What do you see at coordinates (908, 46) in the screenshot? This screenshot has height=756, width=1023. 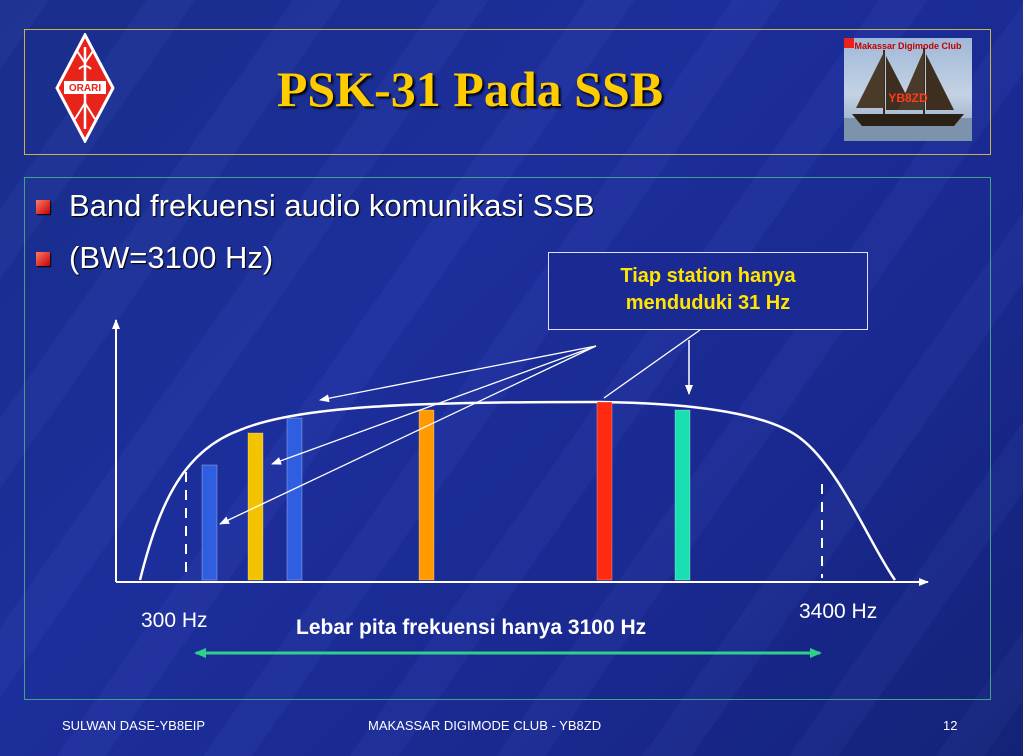 I see `club-name: Makassar Digimode Club` at bounding box center [908, 46].